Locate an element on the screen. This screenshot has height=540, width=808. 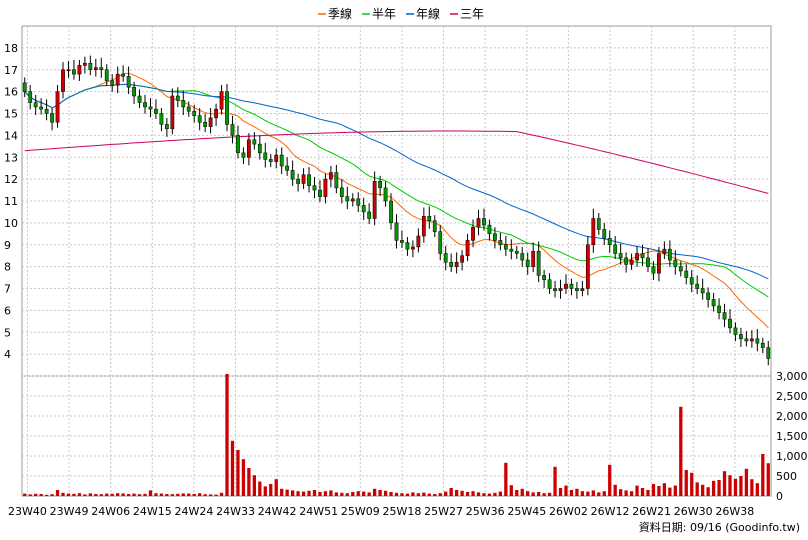
price-tick-label: 14 is located at coordinates (11, 135).